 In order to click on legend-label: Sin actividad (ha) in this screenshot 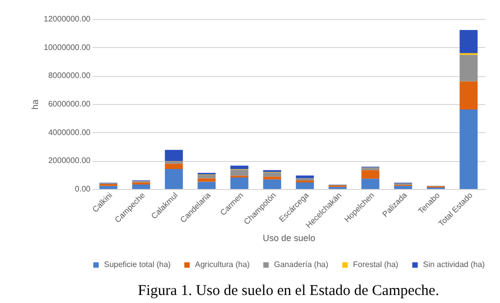, I will do `click(454, 264)`.